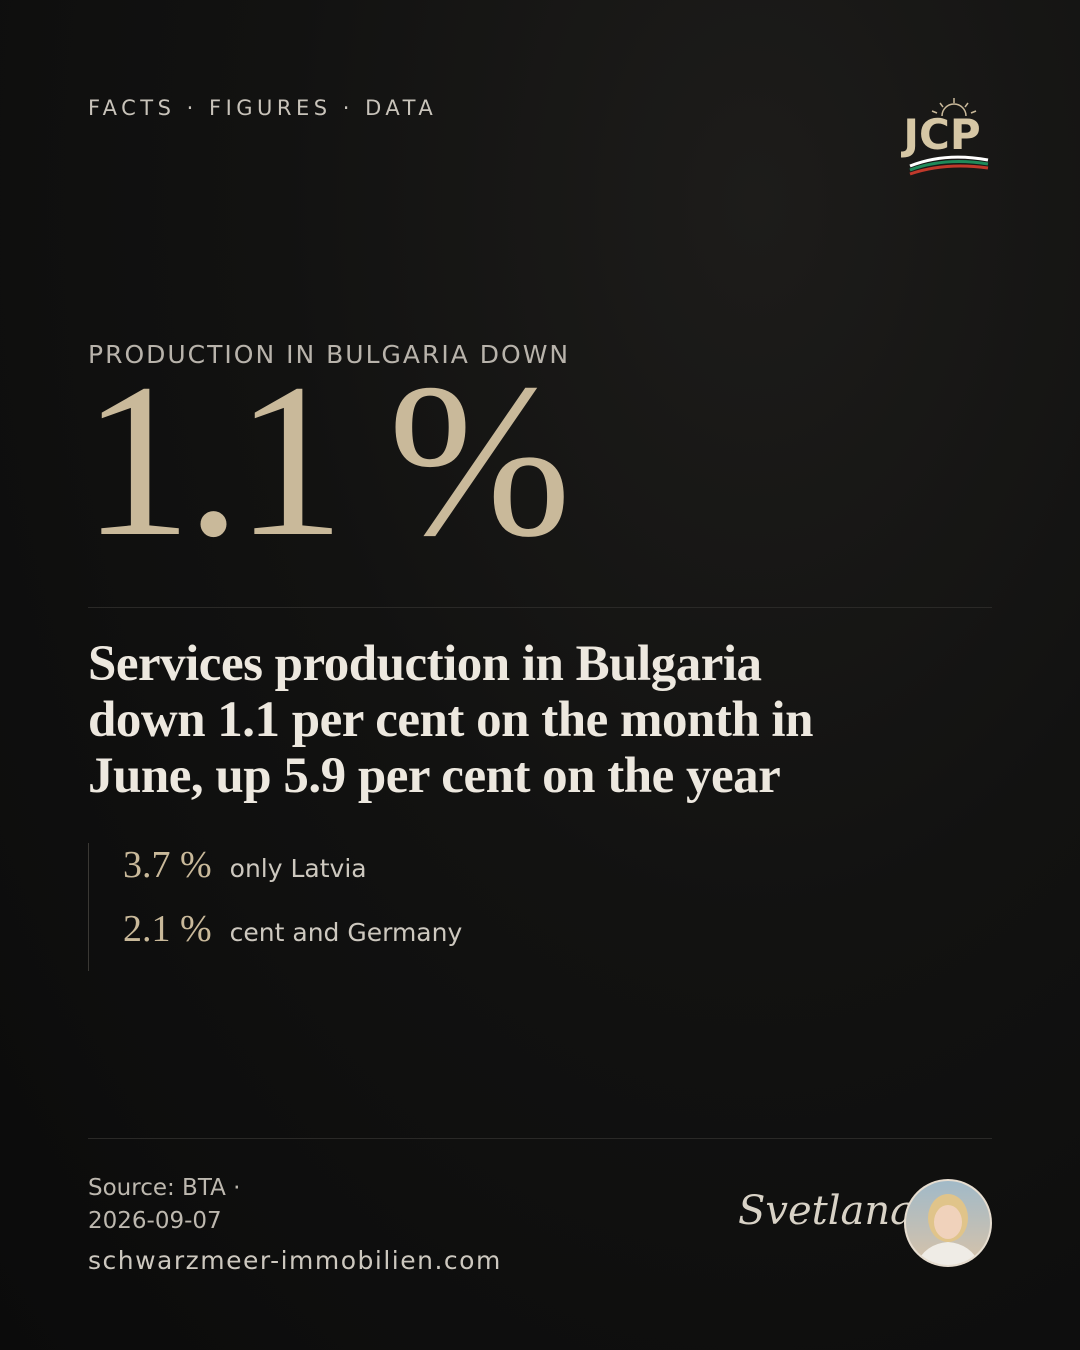  I want to click on stat-row: 3.7 % only Latvia, so click(292, 875).